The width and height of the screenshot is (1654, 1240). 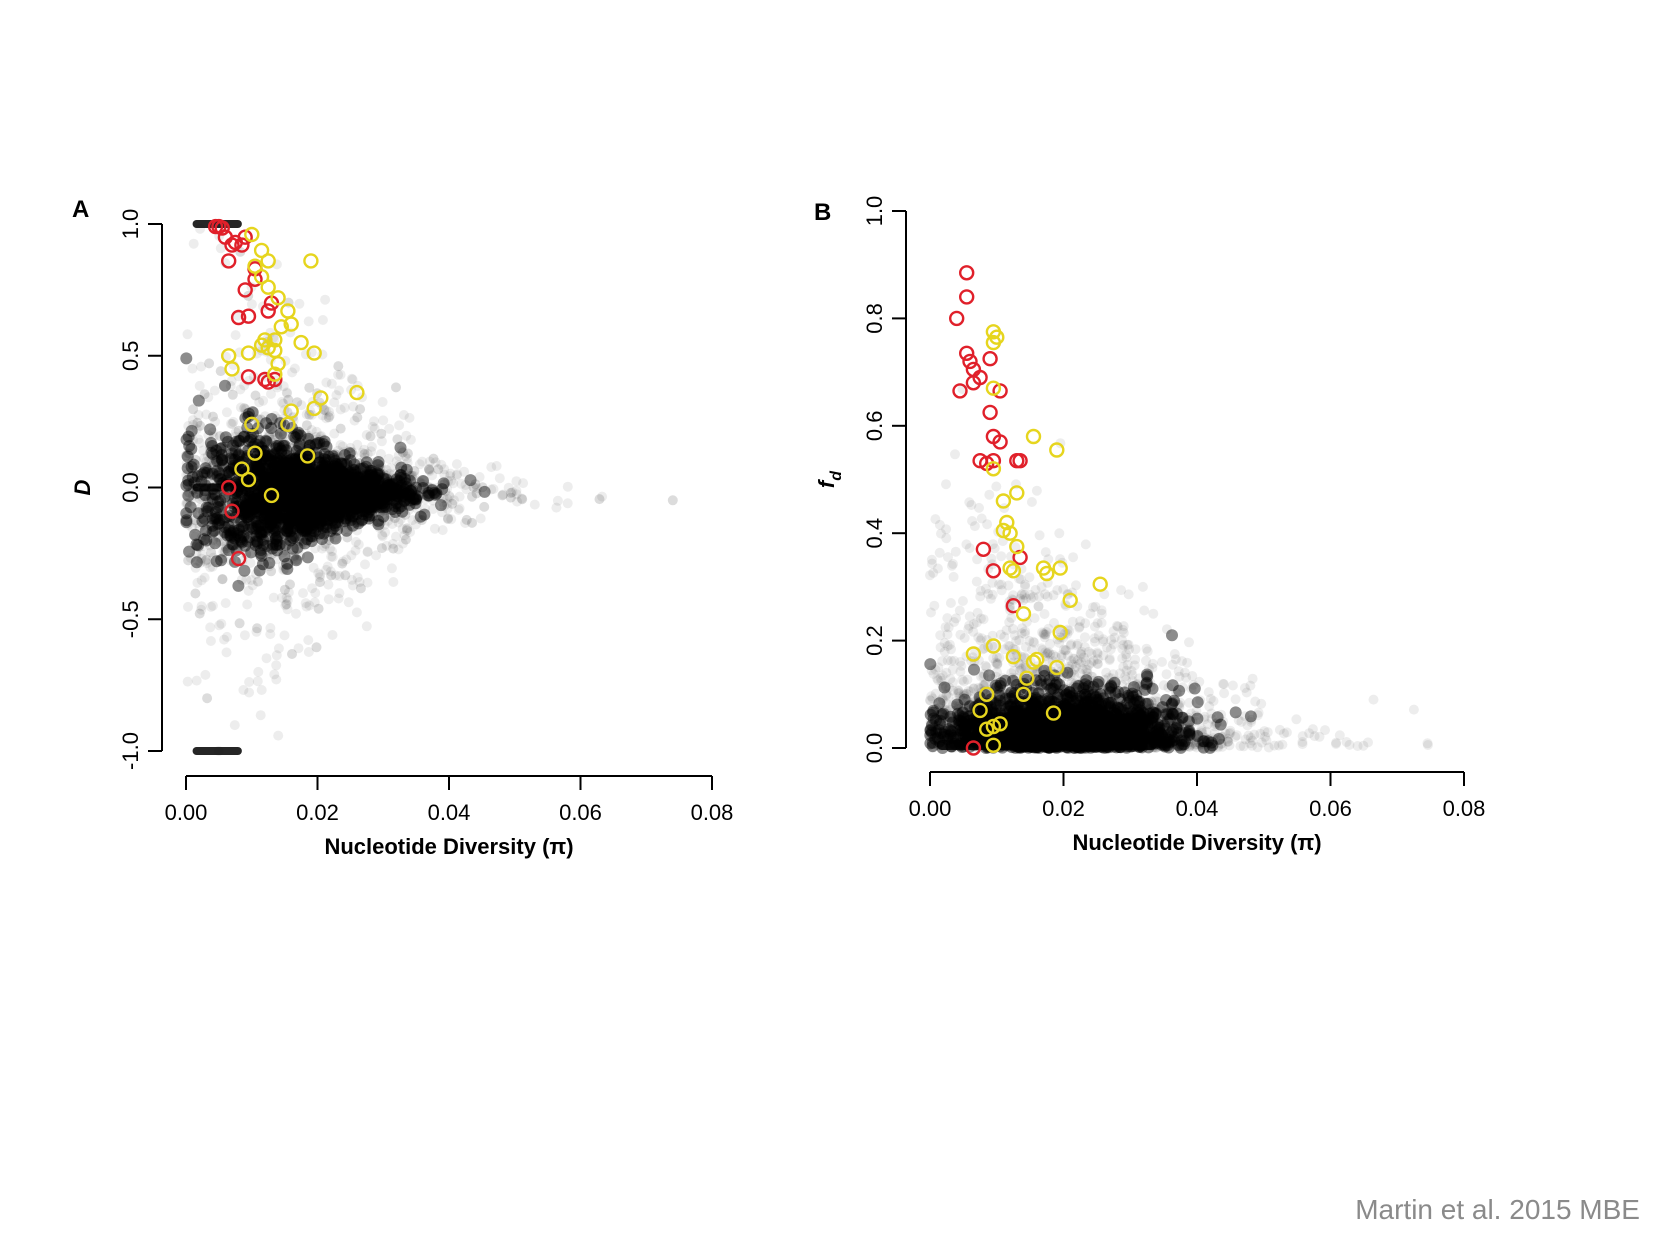 I want to click on x-tick-label: 0.08, so click(x=712, y=812).